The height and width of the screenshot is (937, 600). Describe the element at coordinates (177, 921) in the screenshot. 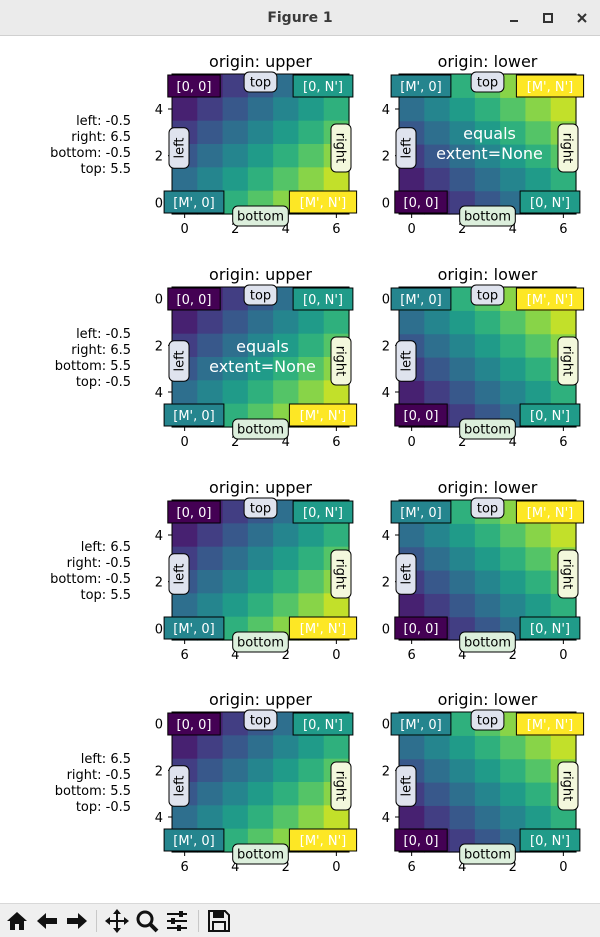

I see `subplots-button` at that location.